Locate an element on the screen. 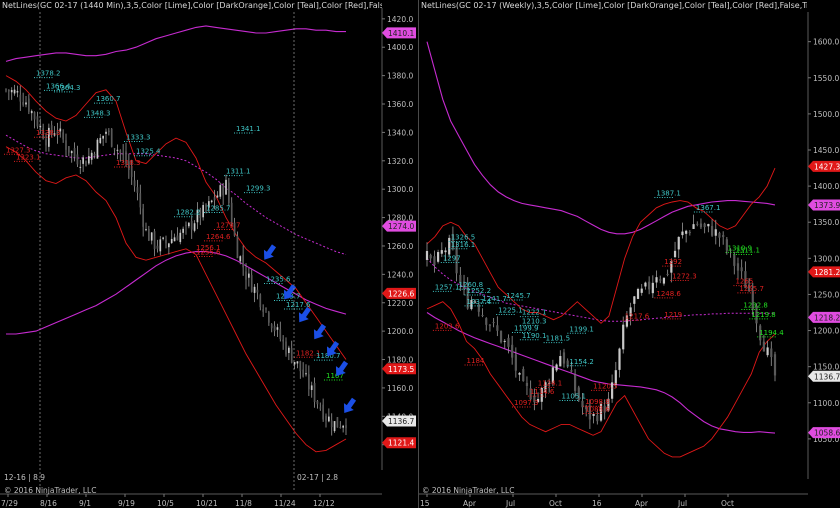 This screenshot has width=840, height=508. weekly-level-label: 1105.1 is located at coordinates (573, 396).